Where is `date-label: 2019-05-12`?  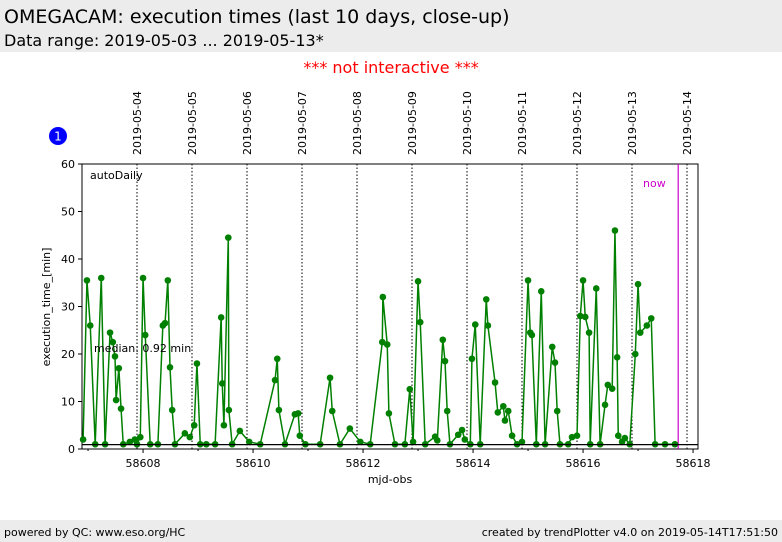
date-label: 2019-05-12 is located at coordinates (577, 123).